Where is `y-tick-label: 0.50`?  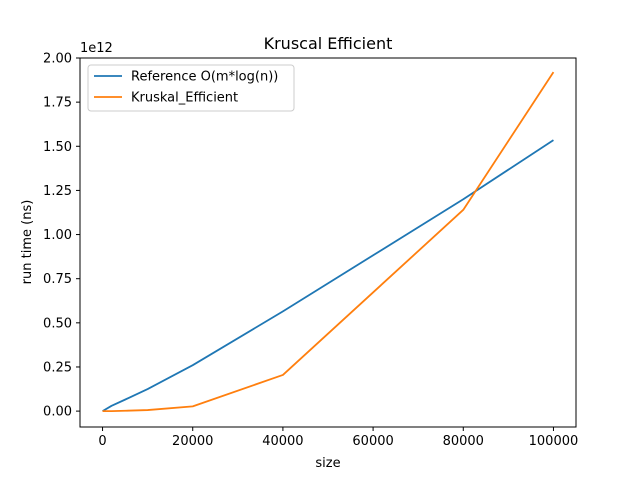 y-tick-label: 0.50 is located at coordinates (57, 323).